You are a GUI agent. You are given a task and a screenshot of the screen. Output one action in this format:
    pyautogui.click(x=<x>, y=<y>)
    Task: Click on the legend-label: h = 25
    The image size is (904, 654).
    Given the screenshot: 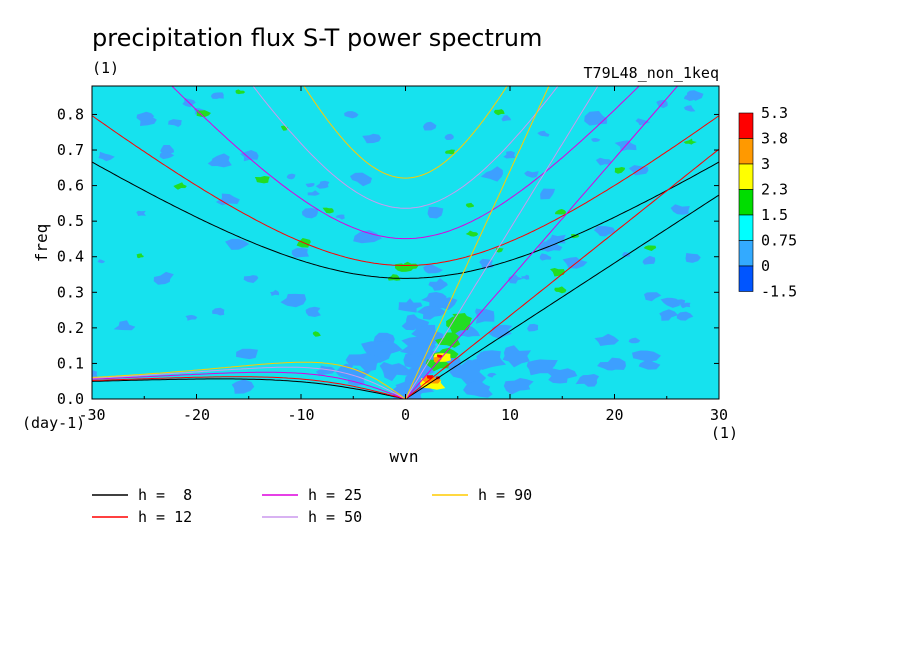 What is the action you would take?
    pyautogui.click(x=335, y=495)
    